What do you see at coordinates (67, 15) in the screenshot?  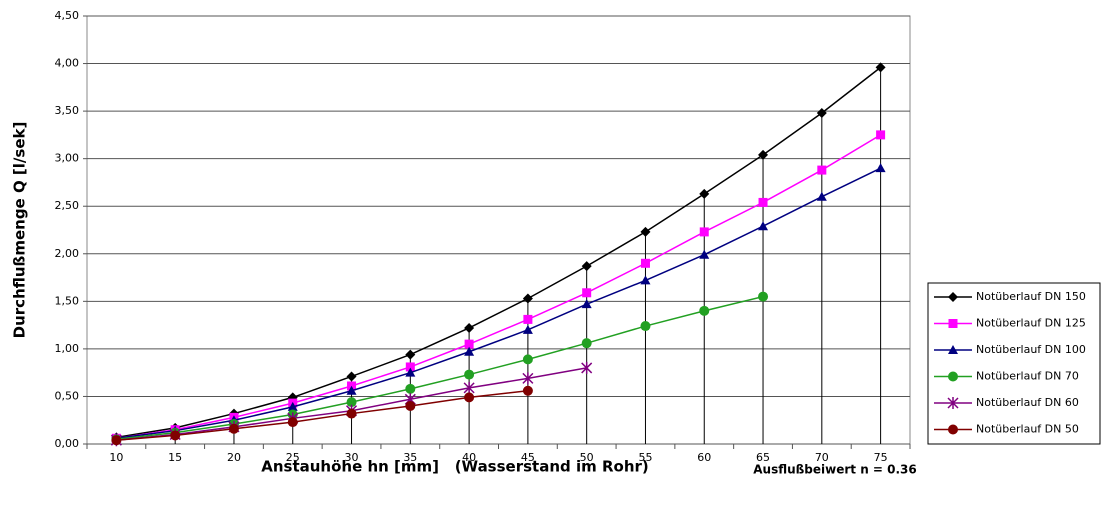 I see `y-tick-label: 4,50` at bounding box center [67, 15].